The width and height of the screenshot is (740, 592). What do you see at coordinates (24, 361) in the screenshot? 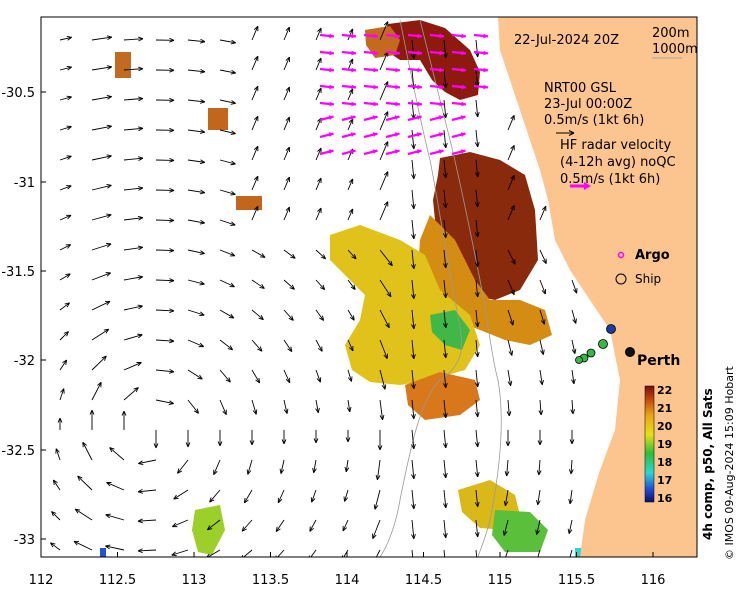
I see `y-tick-label: -32` at bounding box center [24, 361].